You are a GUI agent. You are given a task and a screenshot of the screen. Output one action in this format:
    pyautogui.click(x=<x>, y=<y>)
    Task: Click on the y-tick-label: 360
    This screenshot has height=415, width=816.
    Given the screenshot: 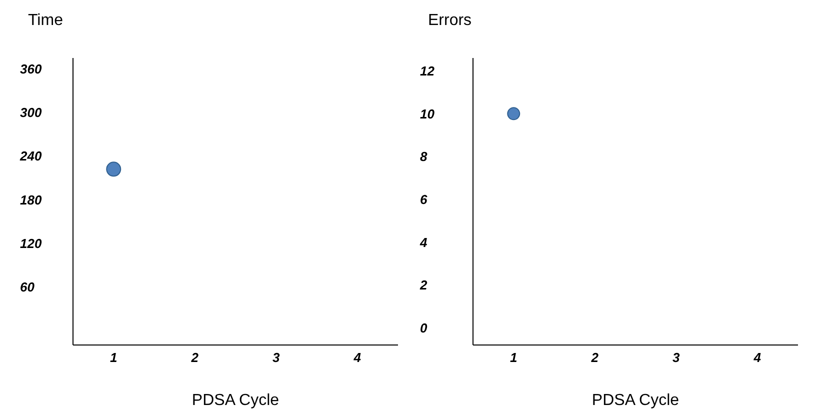 What is the action you would take?
    pyautogui.click(x=31, y=69)
    